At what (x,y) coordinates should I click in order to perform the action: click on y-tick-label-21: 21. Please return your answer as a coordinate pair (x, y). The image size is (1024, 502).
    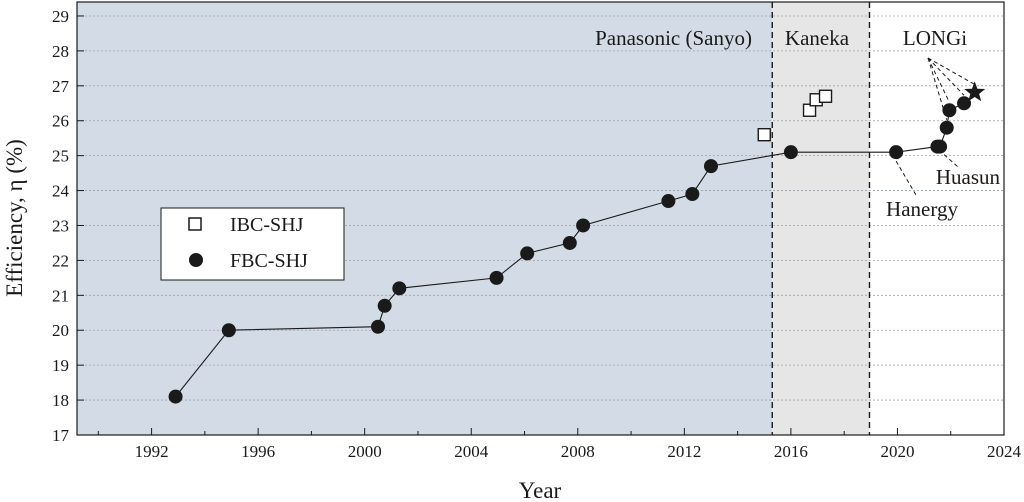
    Looking at the image, I should click on (60, 295).